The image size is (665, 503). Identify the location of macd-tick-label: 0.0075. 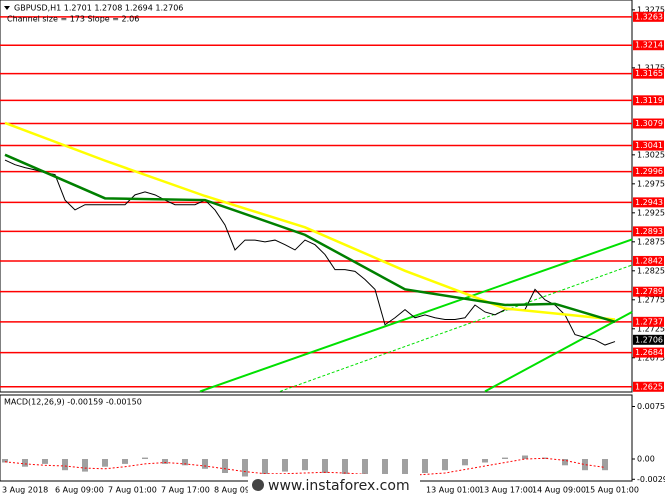
(651, 406).